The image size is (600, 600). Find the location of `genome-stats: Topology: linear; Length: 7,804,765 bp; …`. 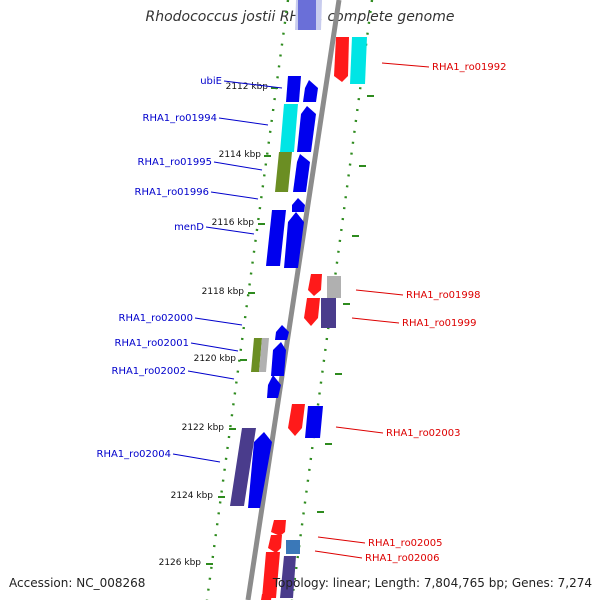

genome-stats: Topology: linear; Length: 7,804,765 bp; … is located at coordinates (432, 583).